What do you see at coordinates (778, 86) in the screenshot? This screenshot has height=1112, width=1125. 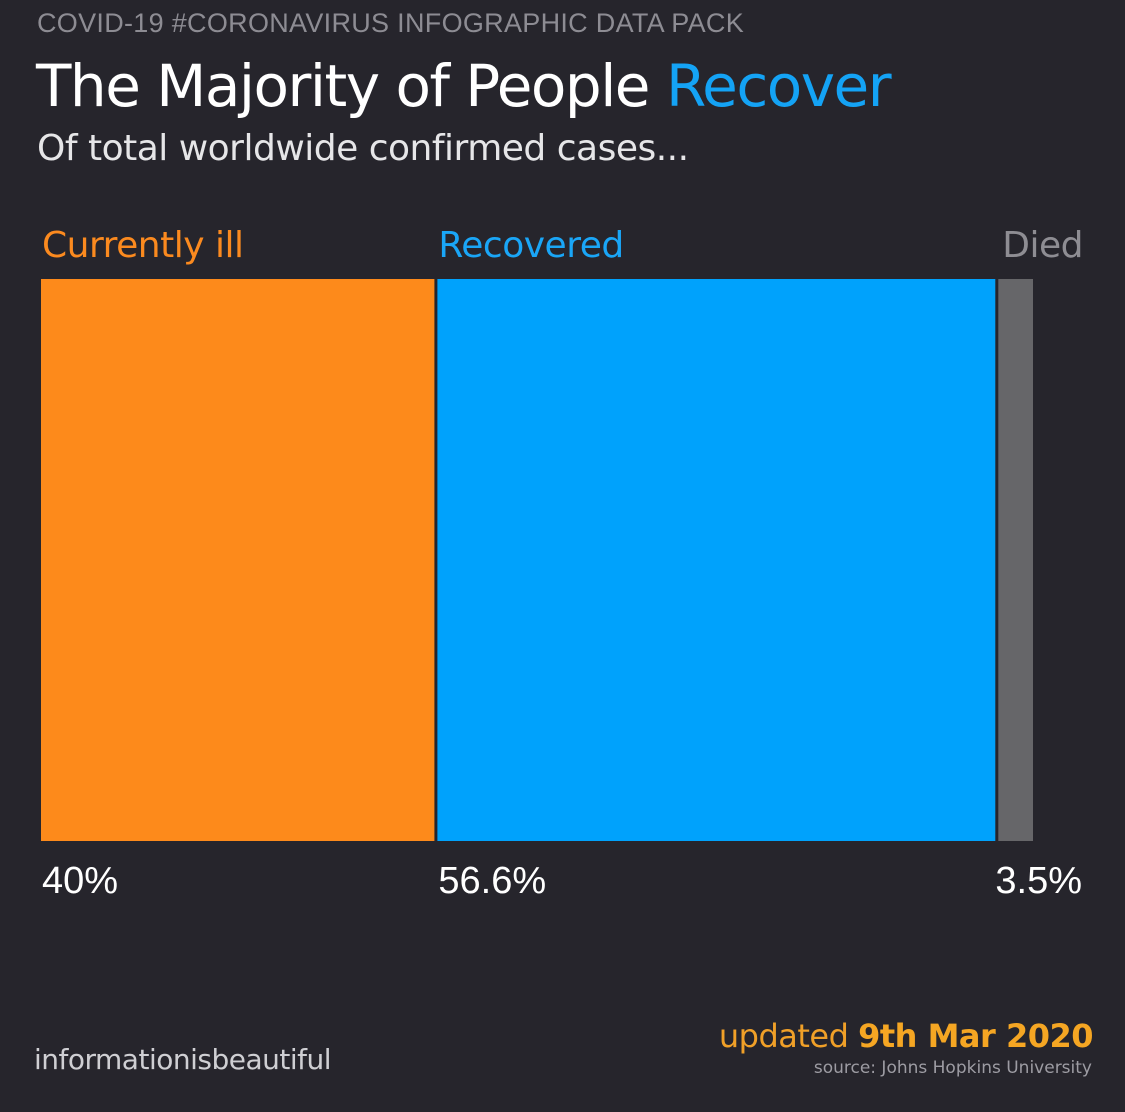 I see `chart-title-accent: Recover` at bounding box center [778, 86].